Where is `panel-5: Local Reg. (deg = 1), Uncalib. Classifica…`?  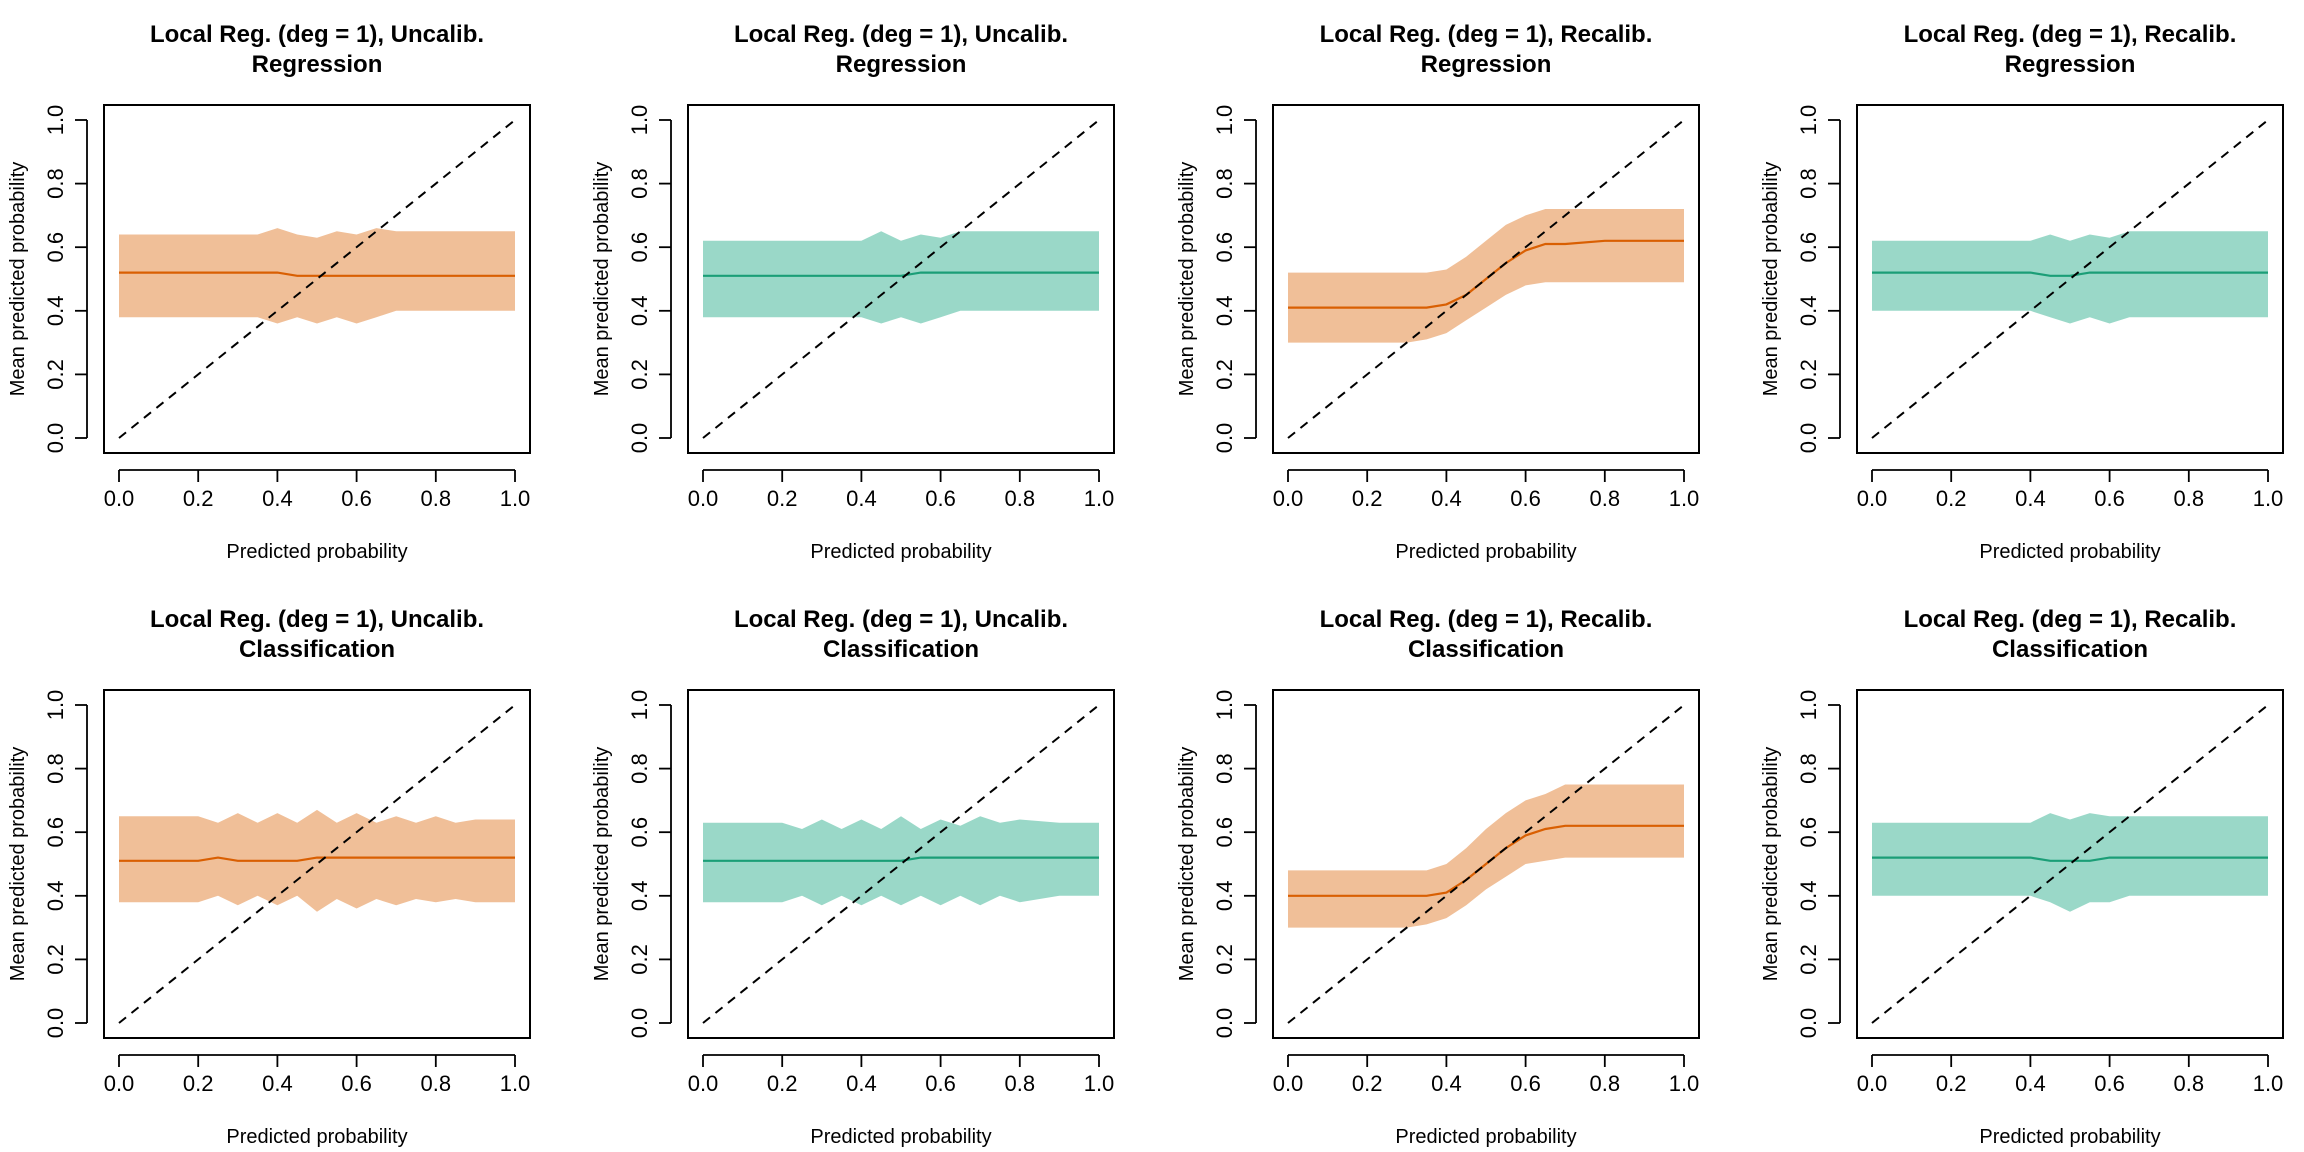
panel-5: Local Reg. (deg = 1), Uncalib. Classifica… is located at coordinates (269, 877).